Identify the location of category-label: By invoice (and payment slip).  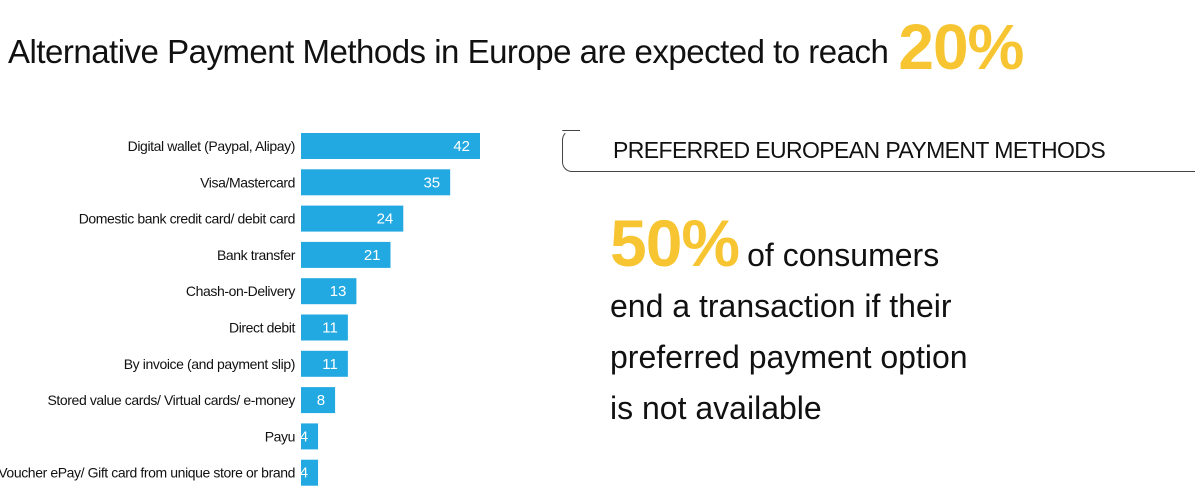
(209, 364).